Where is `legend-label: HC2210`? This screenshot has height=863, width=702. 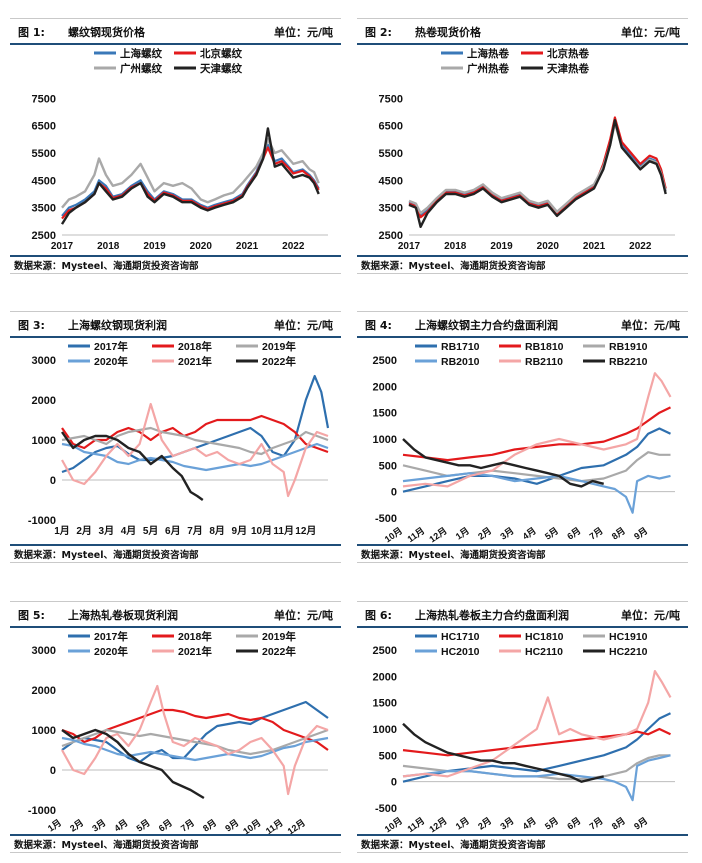
legend-label: HC2210 is located at coordinates (628, 652).